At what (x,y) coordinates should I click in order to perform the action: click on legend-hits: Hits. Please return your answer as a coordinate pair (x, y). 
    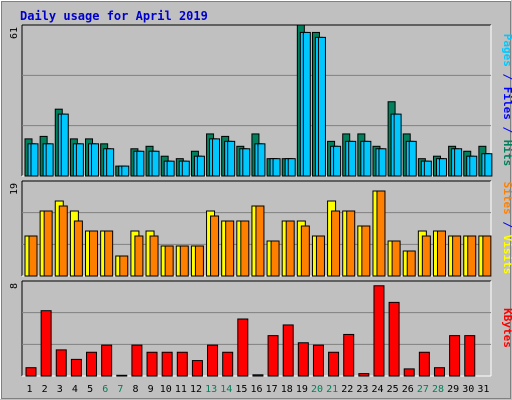
    Looking at the image, I should click on (506, 153).